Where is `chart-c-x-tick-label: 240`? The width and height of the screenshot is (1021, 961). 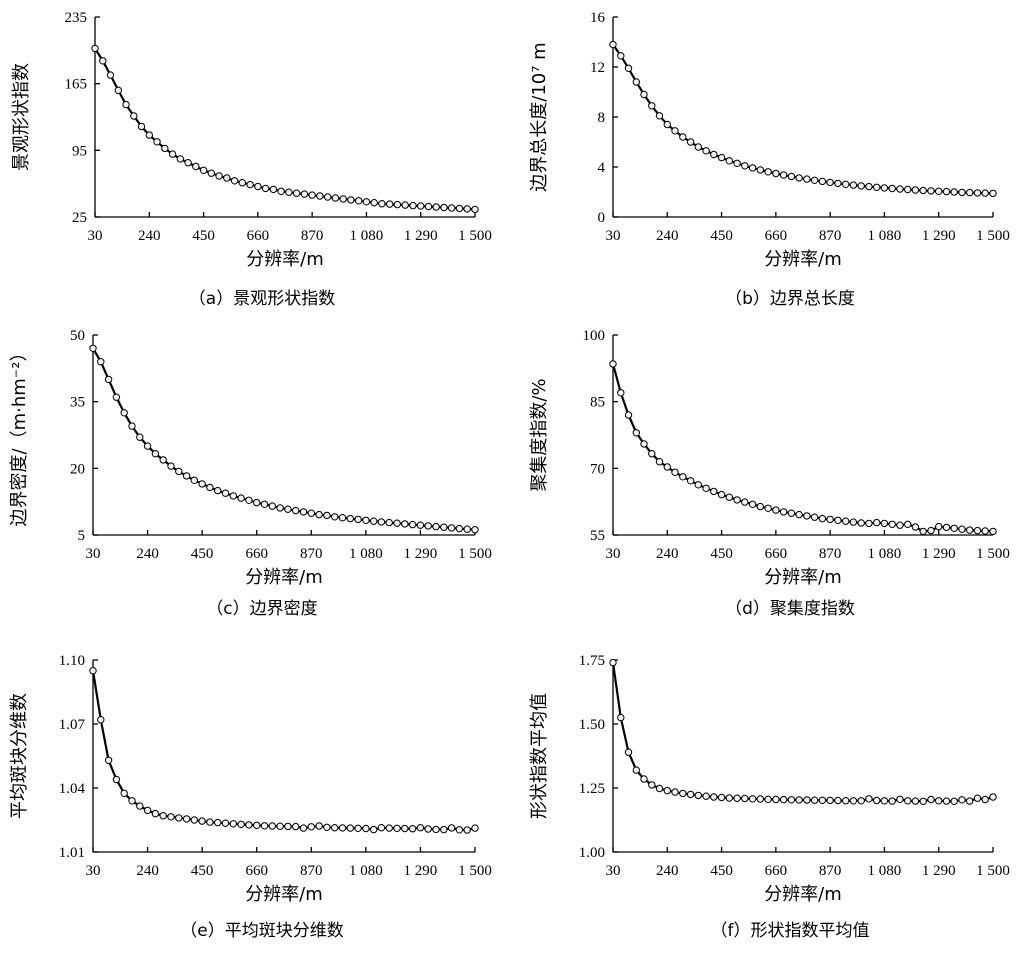 chart-c-x-tick-label: 240 is located at coordinates (147, 554).